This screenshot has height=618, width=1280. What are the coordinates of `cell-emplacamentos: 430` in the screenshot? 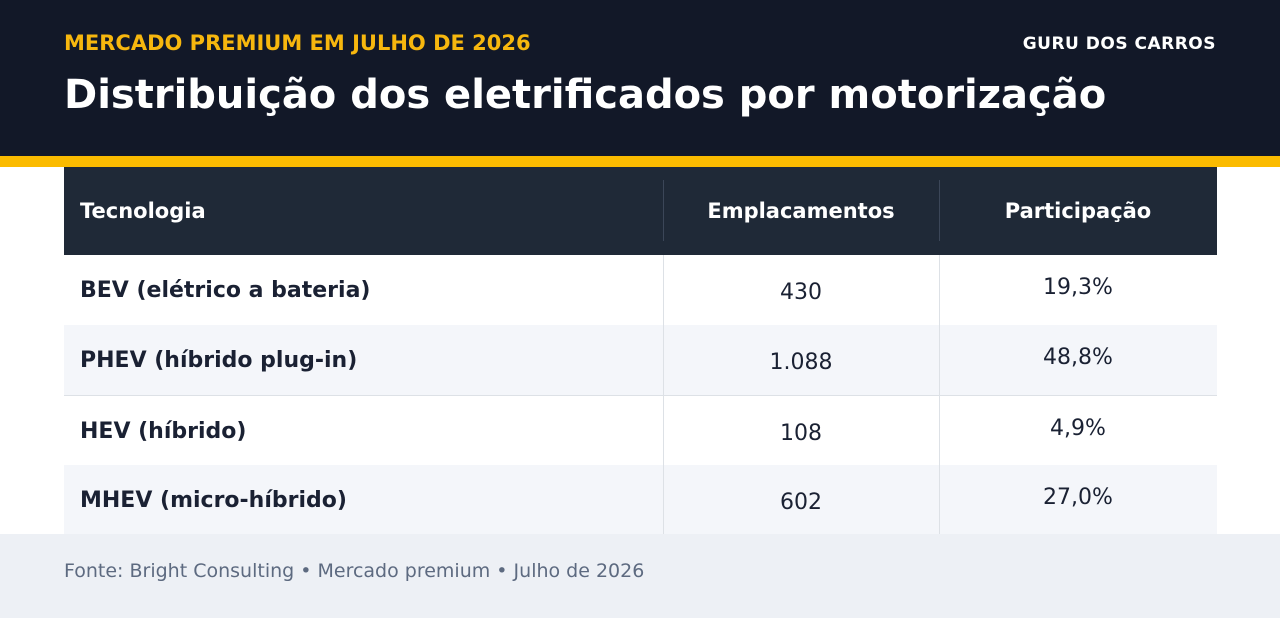 It's located at (801, 292).